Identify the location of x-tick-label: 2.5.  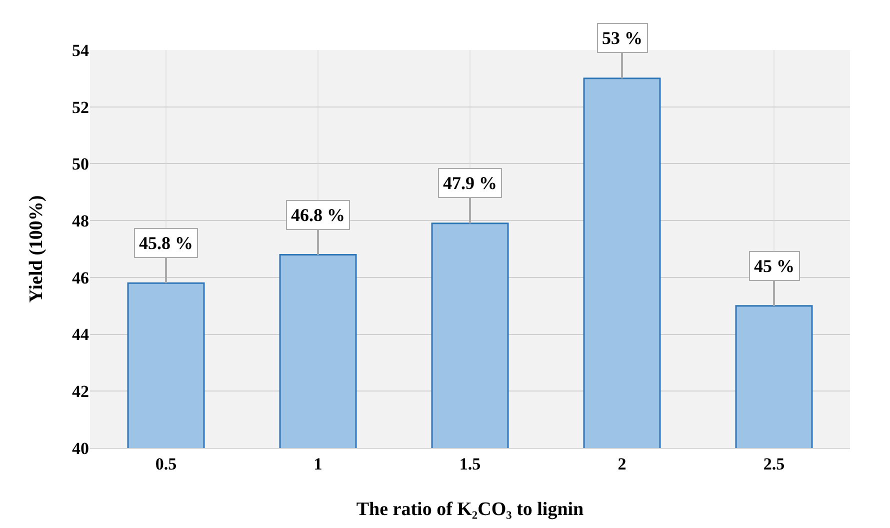
(774, 464).